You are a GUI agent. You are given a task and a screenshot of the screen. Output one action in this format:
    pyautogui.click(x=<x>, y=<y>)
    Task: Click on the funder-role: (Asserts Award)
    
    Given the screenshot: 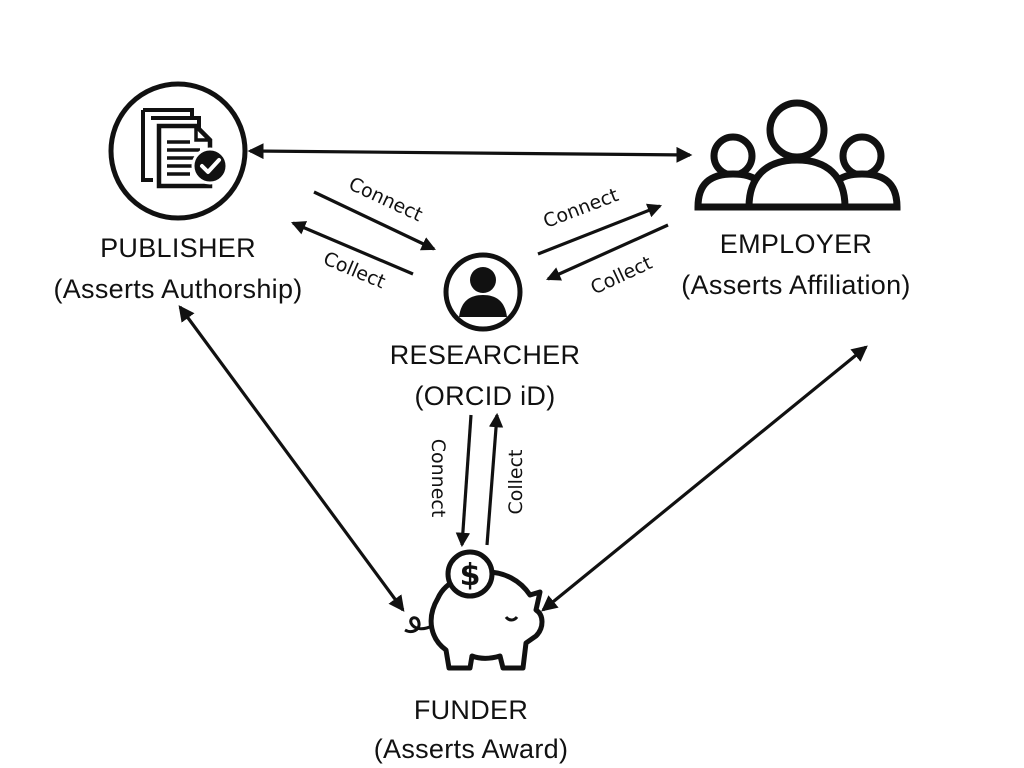 What is the action you would take?
    pyautogui.click(x=471, y=749)
    